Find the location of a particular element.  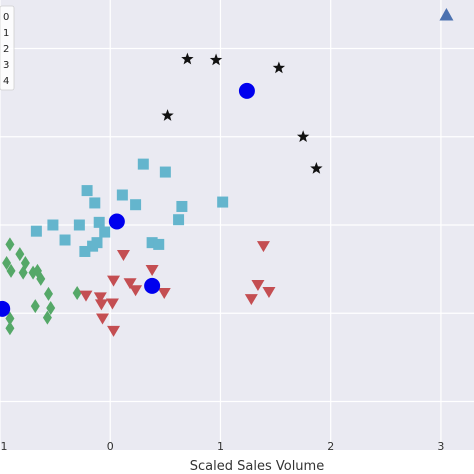

legend-entry: 2 is located at coordinates (6, 49).